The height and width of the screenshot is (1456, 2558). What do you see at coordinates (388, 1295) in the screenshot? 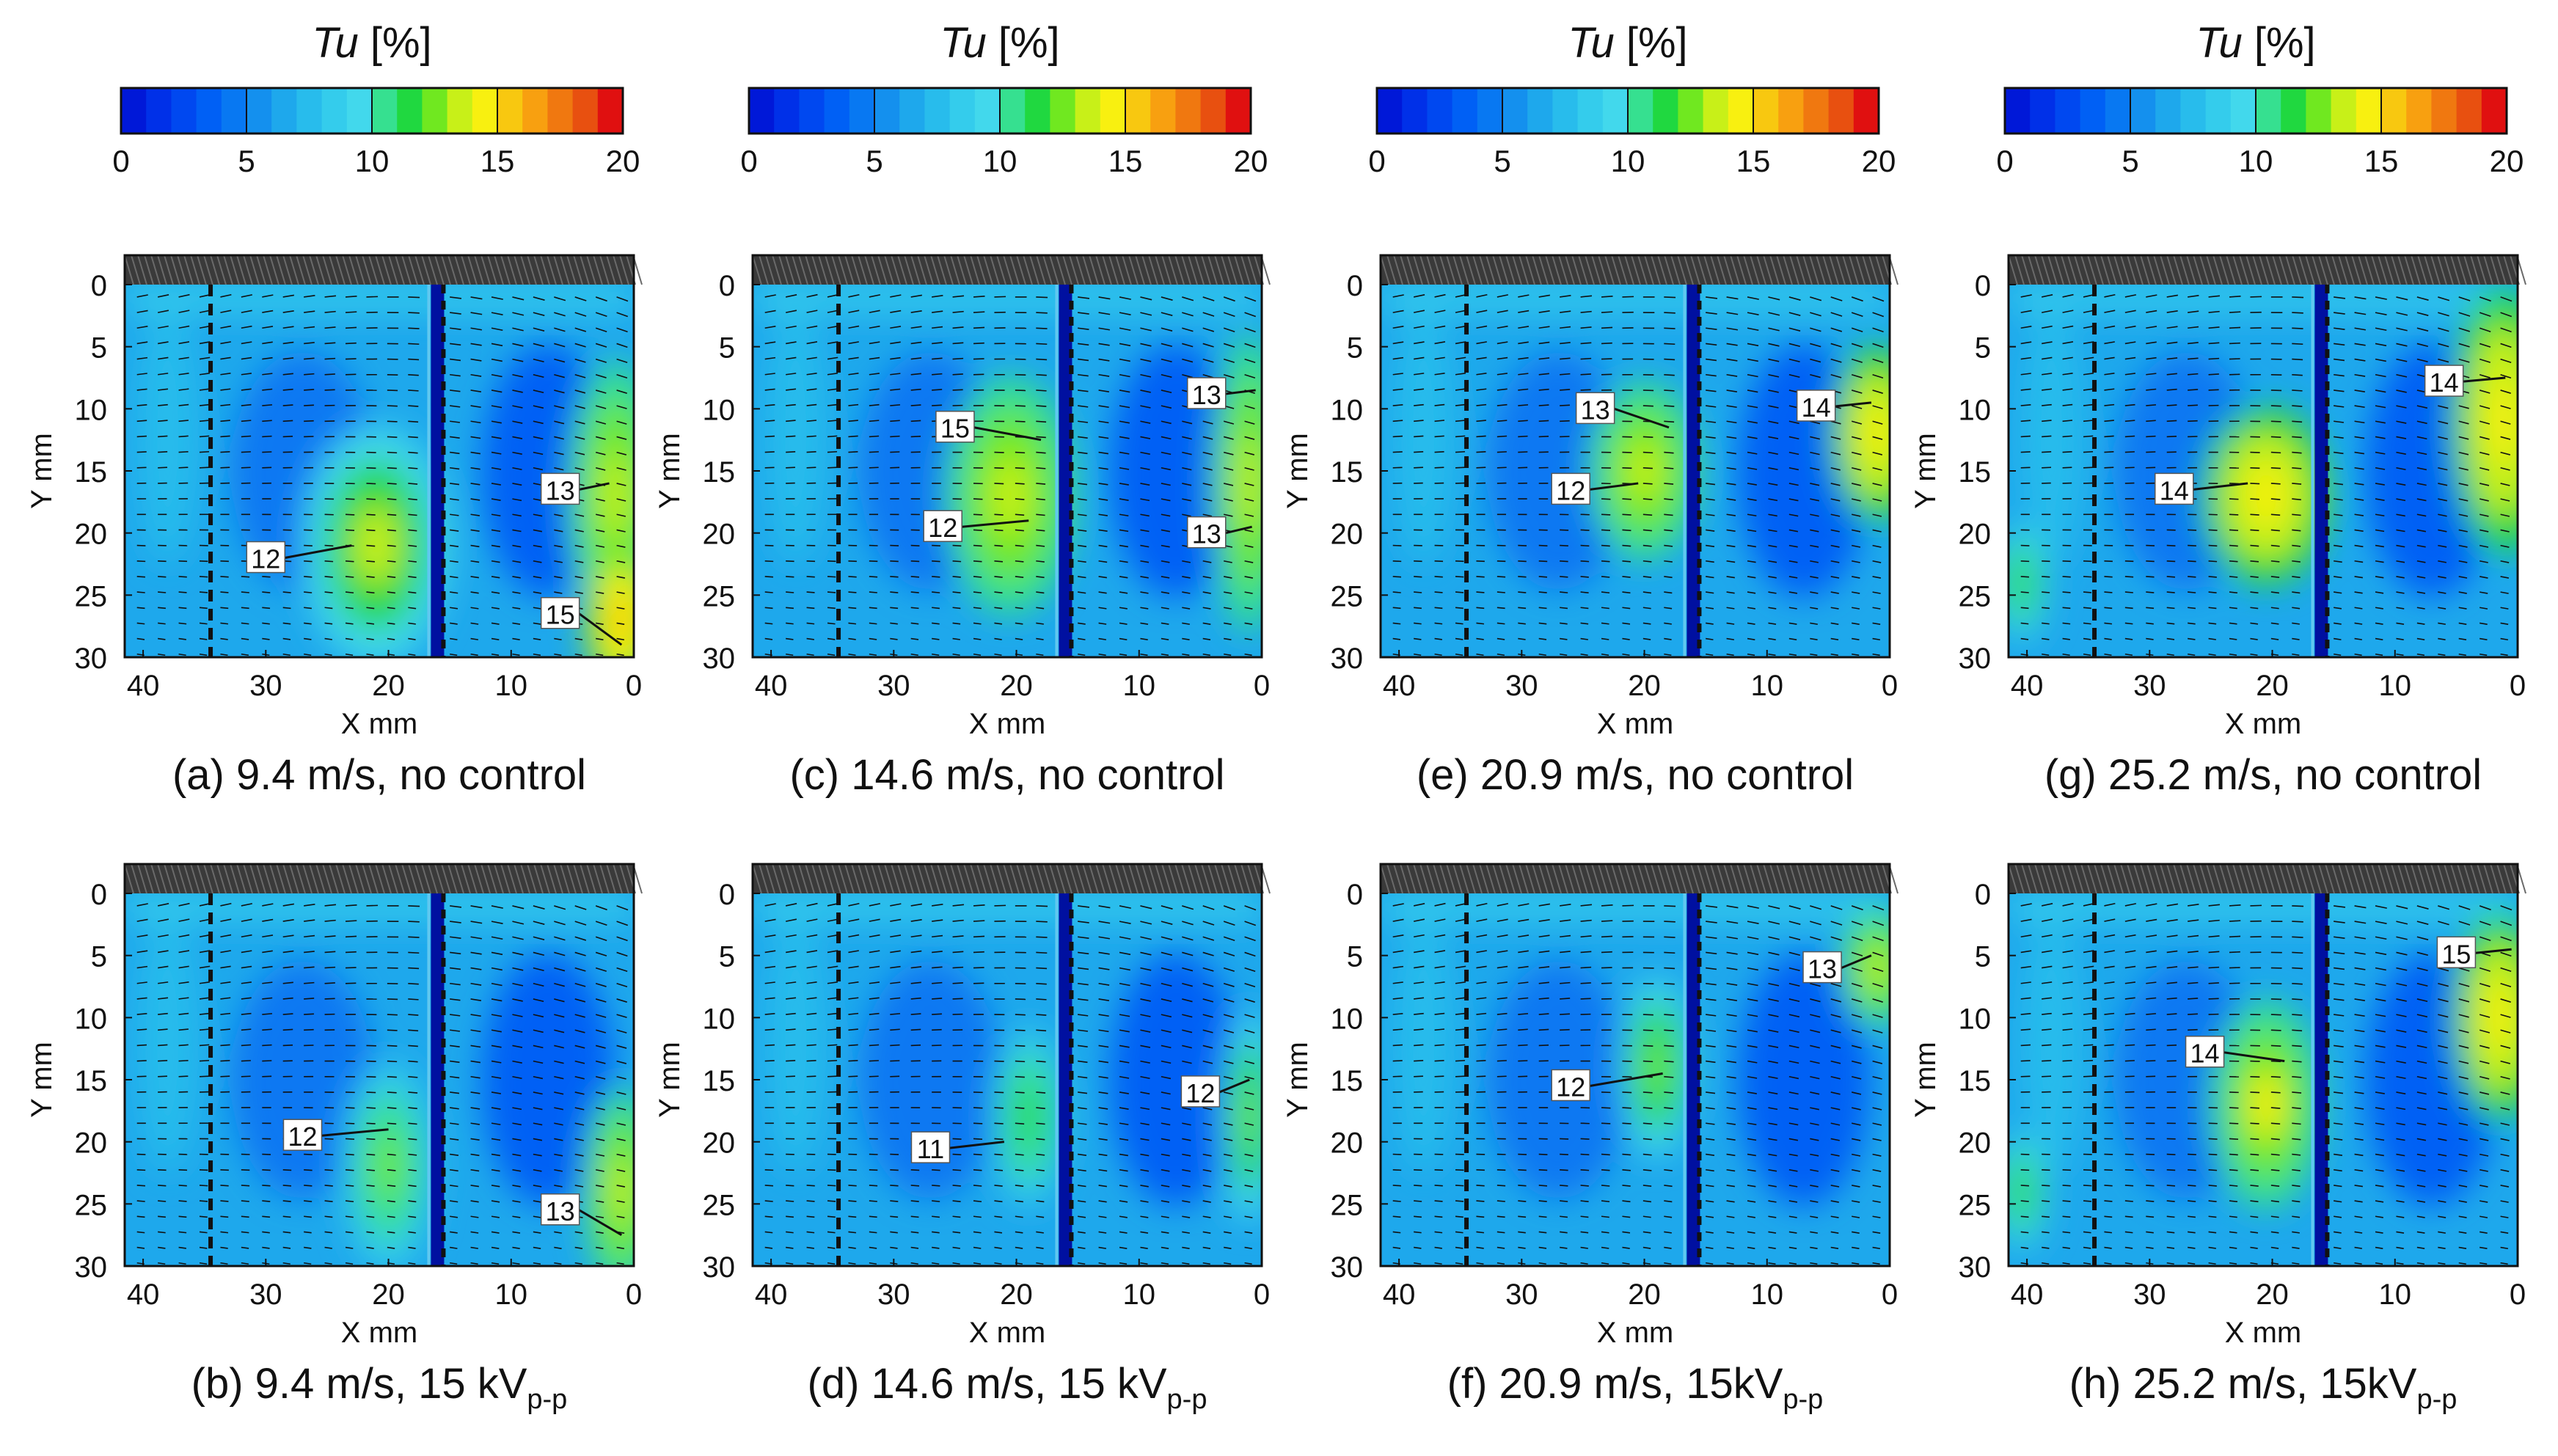
I see `x-tick-label: 20` at bounding box center [388, 1295].